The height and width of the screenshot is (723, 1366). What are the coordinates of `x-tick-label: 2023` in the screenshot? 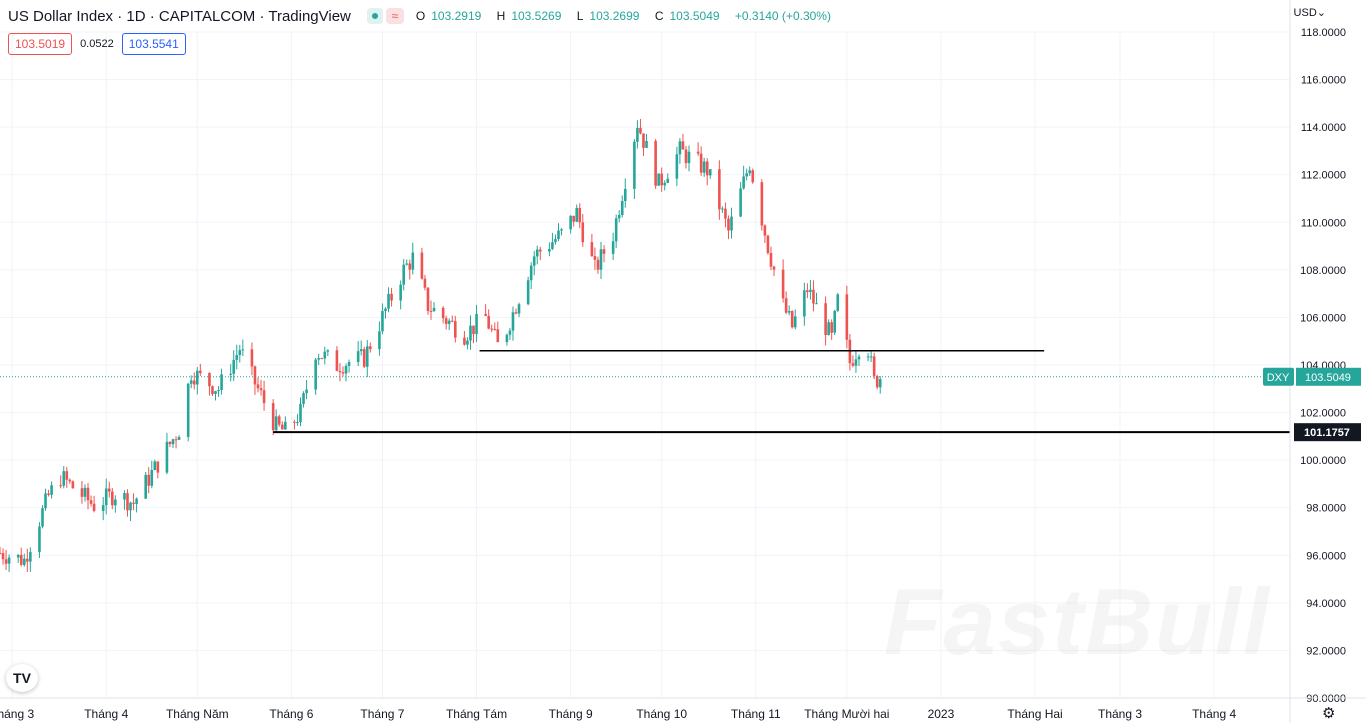 It's located at (941, 714).